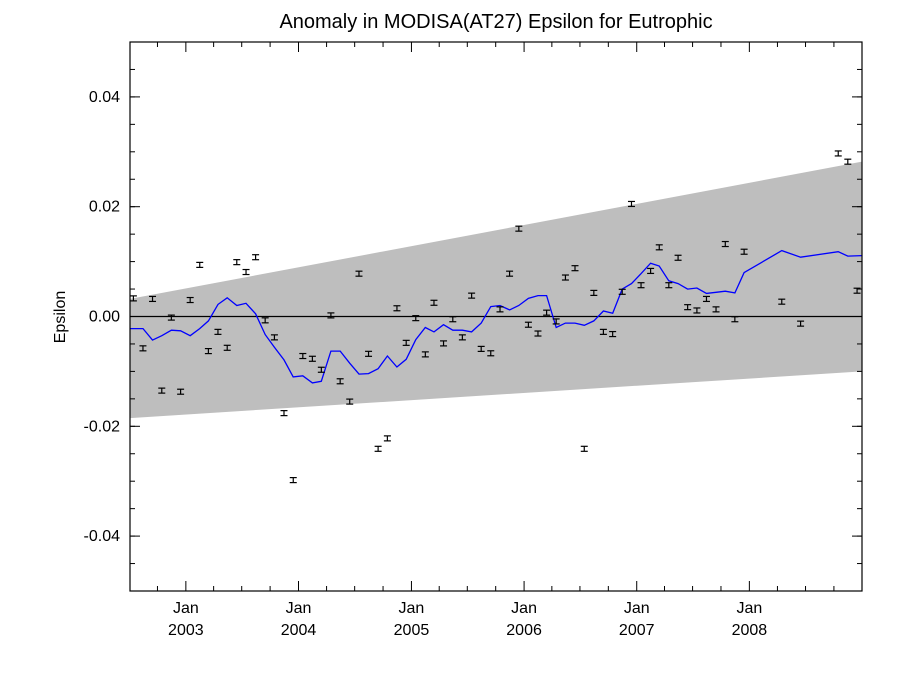 Image resolution: width=900 pixels, height=680 pixels. What do you see at coordinates (637, 630) in the screenshot?
I see `x-tick-year-label: 2007` at bounding box center [637, 630].